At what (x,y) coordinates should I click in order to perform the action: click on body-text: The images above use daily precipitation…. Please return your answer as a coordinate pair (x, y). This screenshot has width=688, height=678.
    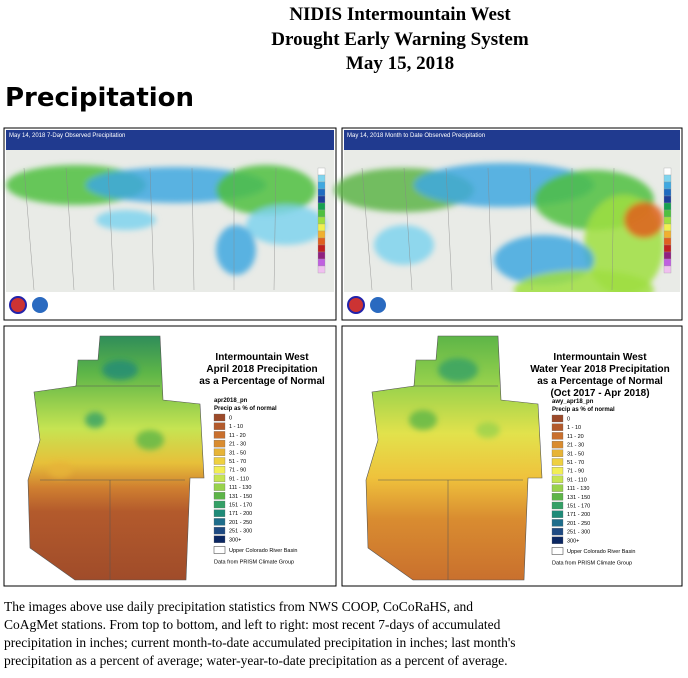
    Looking at the image, I should click on (238, 606).